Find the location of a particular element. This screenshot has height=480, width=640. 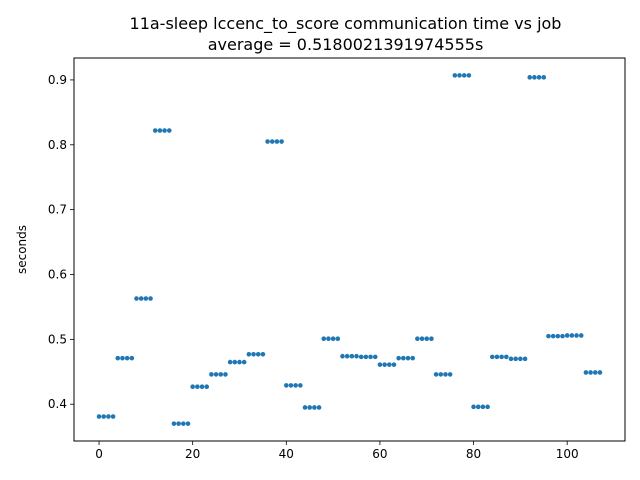

y-tick-label: 0.8 is located at coordinates (57, 145).